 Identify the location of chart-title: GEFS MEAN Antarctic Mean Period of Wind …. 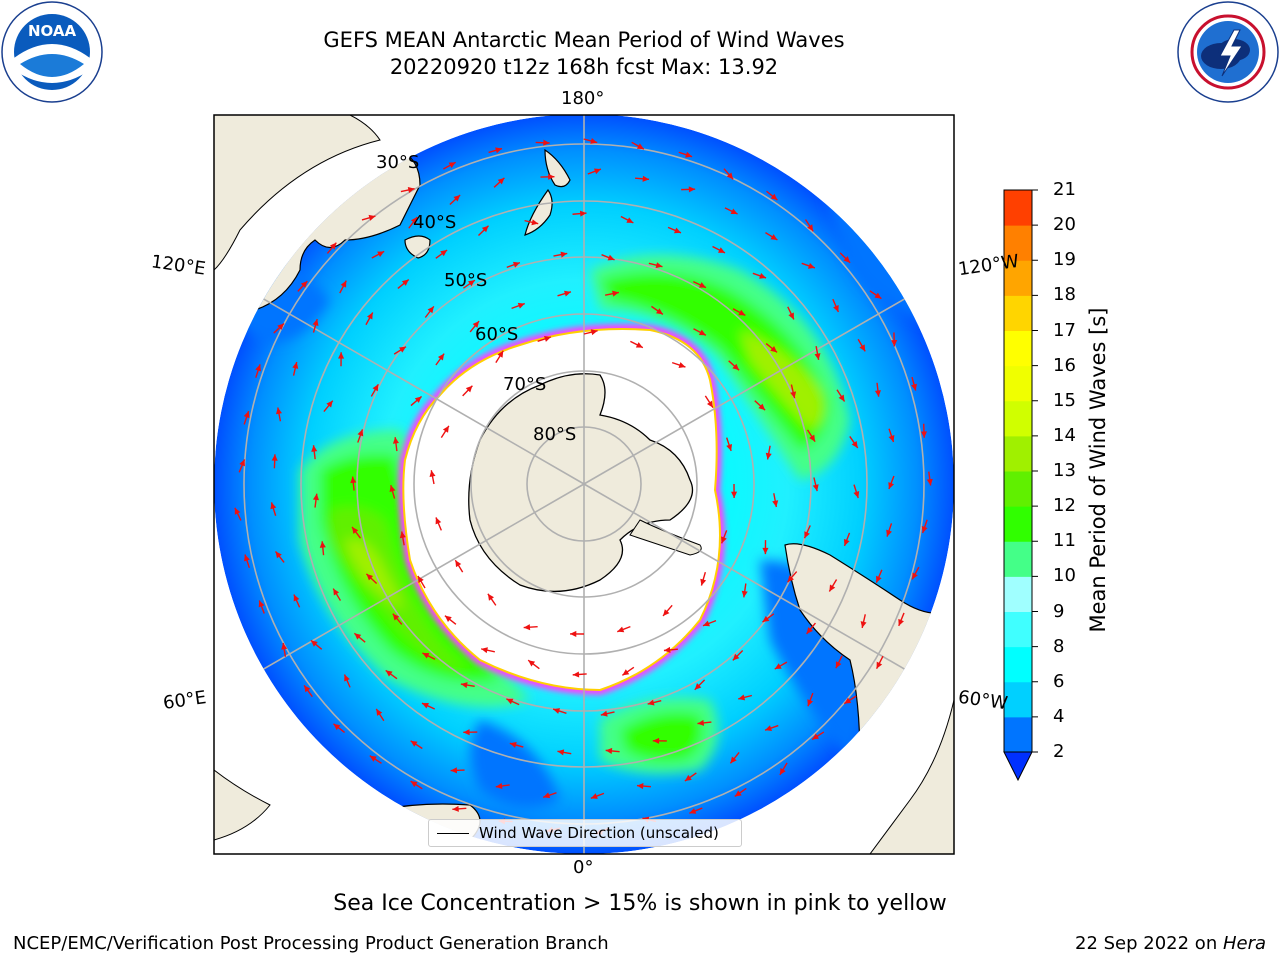
(584, 40).